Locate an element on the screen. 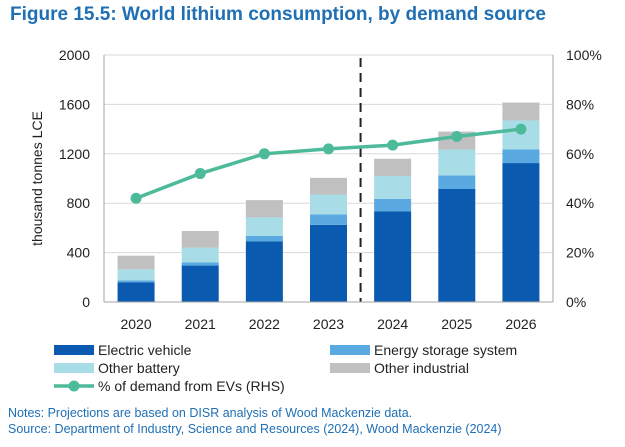  x-tick-label: 2024 is located at coordinates (392, 324).